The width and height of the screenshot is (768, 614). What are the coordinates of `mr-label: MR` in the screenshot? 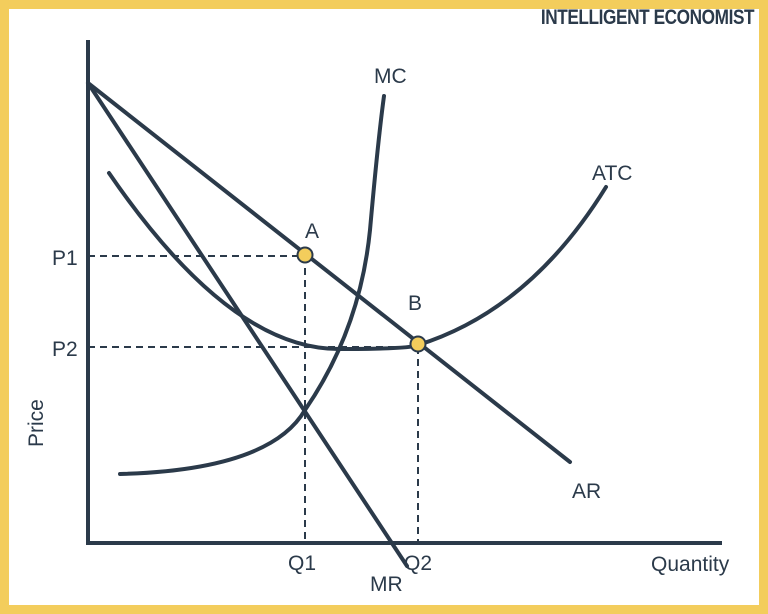 It's located at (386, 584).